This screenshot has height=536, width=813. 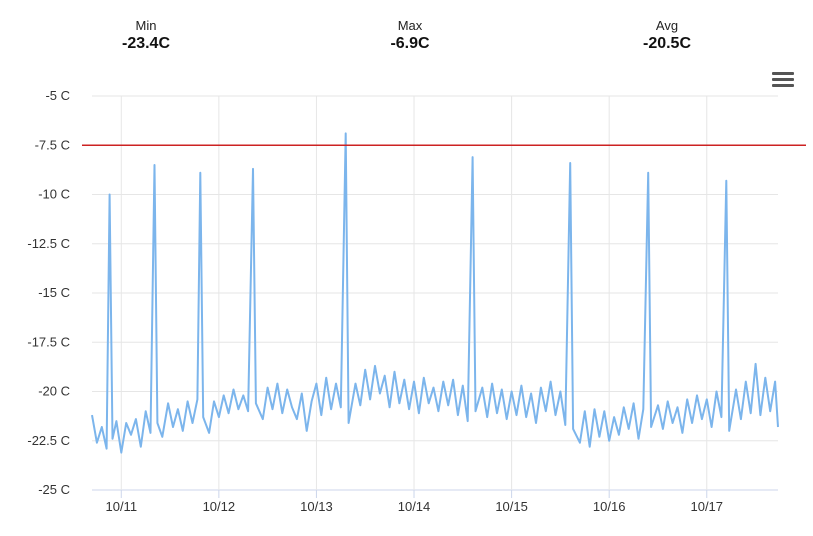 What do you see at coordinates (667, 43) in the screenshot?
I see `stat-avg-value: -20.5C` at bounding box center [667, 43].